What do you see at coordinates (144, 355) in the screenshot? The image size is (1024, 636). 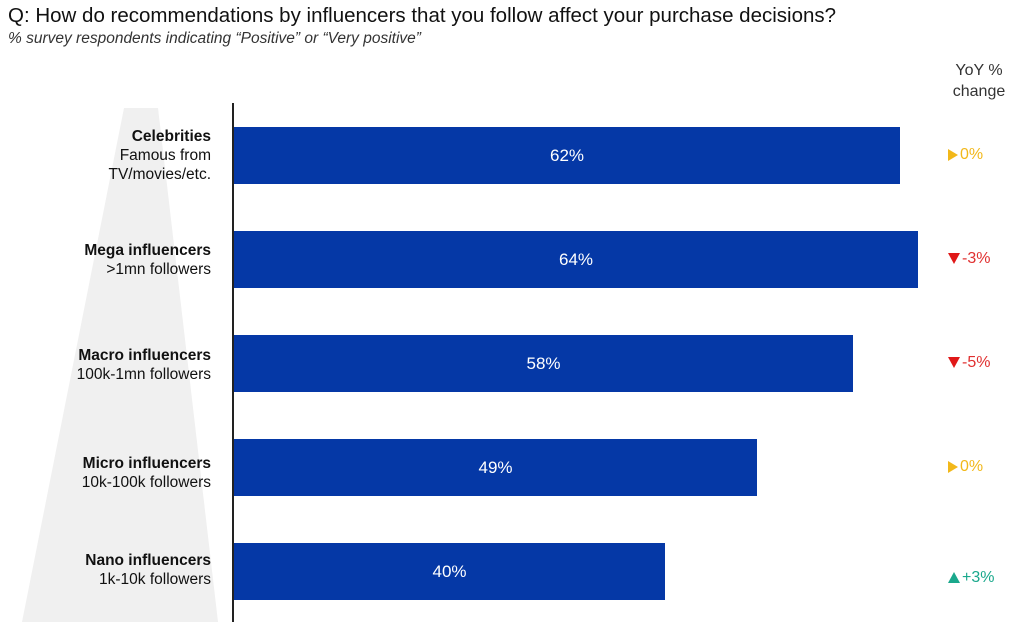 I see `category-name: Macro influencers` at bounding box center [144, 355].